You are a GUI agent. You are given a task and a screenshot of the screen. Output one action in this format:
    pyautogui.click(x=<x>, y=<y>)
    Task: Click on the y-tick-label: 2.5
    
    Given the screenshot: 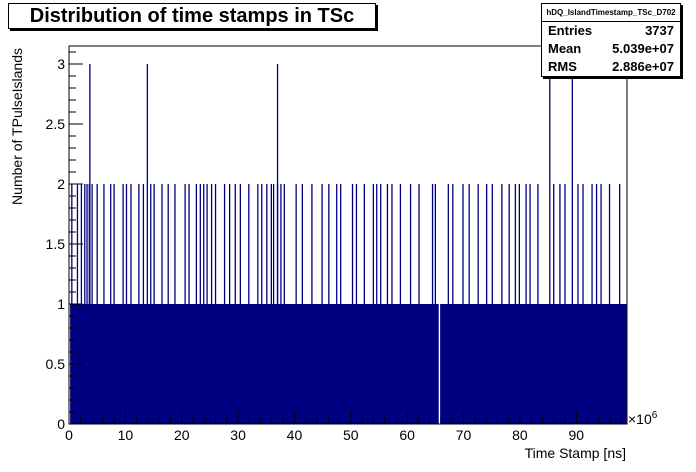 What is the action you would take?
    pyautogui.click(x=56, y=124)
    